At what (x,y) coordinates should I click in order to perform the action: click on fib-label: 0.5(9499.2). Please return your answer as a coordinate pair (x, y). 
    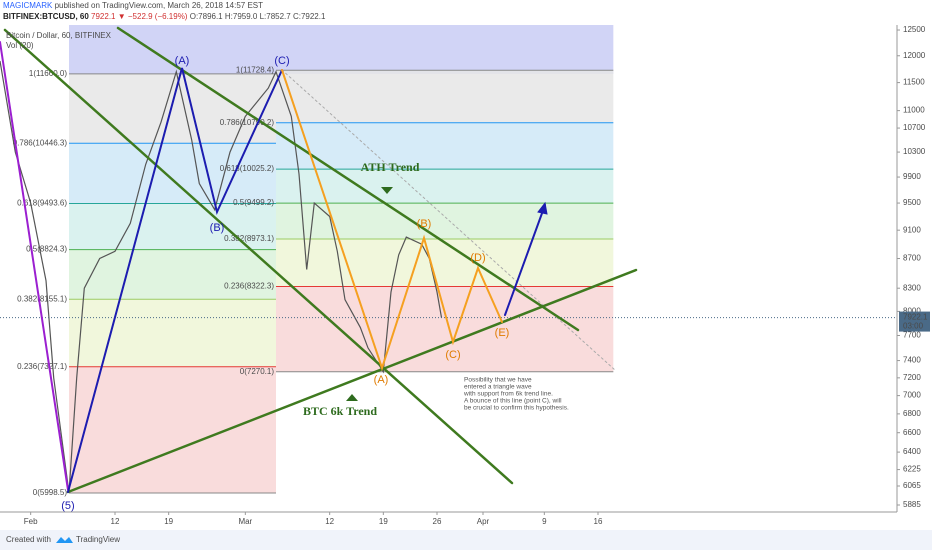
    Looking at the image, I should click on (253, 202).